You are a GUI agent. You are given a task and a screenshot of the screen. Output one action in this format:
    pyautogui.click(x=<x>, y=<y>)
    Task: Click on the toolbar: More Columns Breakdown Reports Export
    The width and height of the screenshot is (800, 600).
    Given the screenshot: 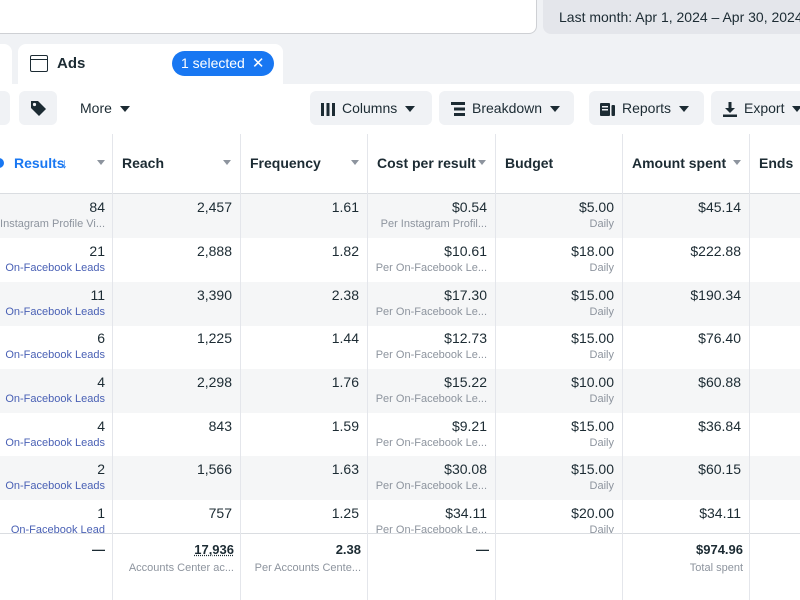 What is the action you would take?
    pyautogui.click(x=400, y=109)
    